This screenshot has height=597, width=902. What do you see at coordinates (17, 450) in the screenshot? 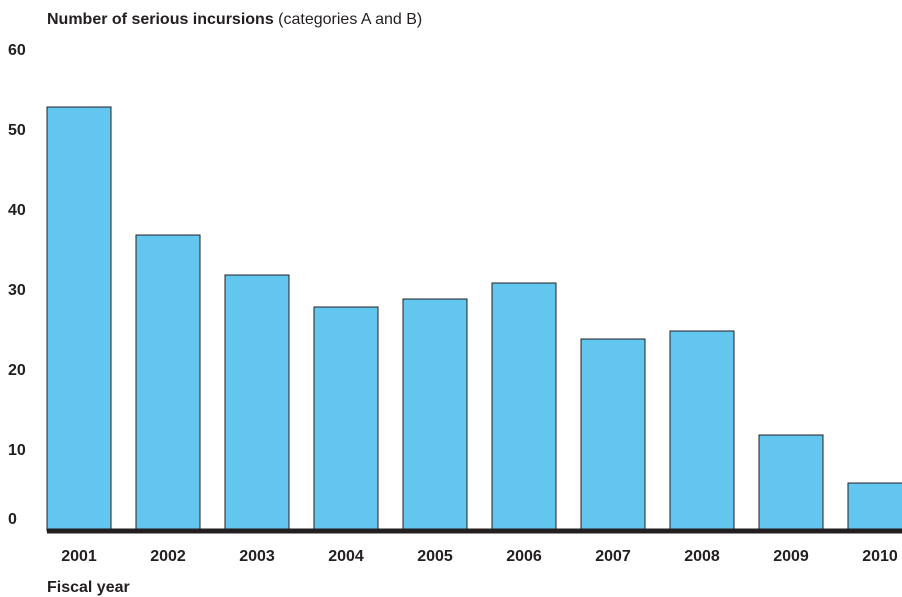
I see `y-tick-label: 10` at bounding box center [17, 450].